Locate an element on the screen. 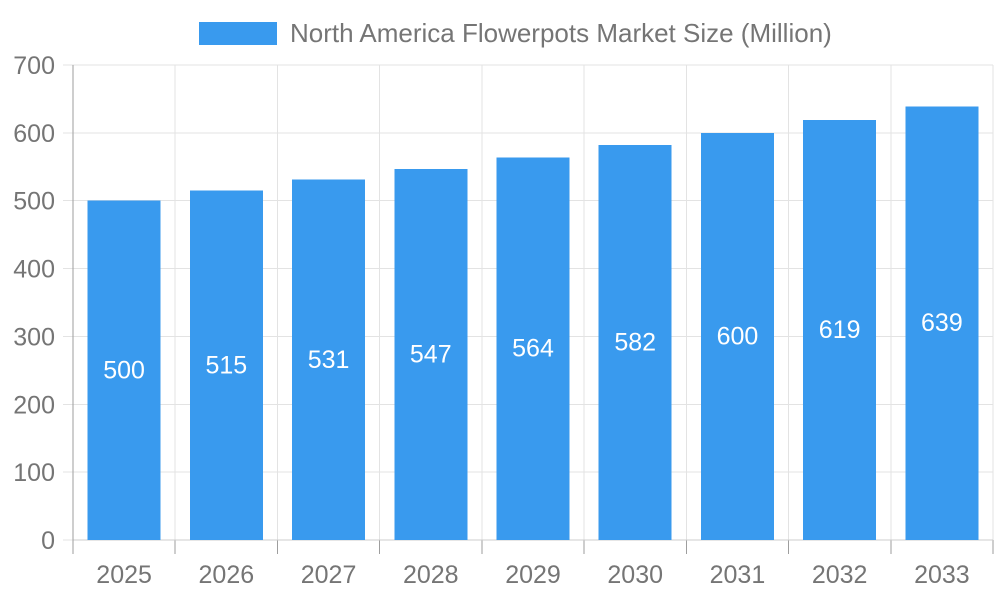 The image size is (1000, 600). y-tick-label: 100 is located at coordinates (34, 473).